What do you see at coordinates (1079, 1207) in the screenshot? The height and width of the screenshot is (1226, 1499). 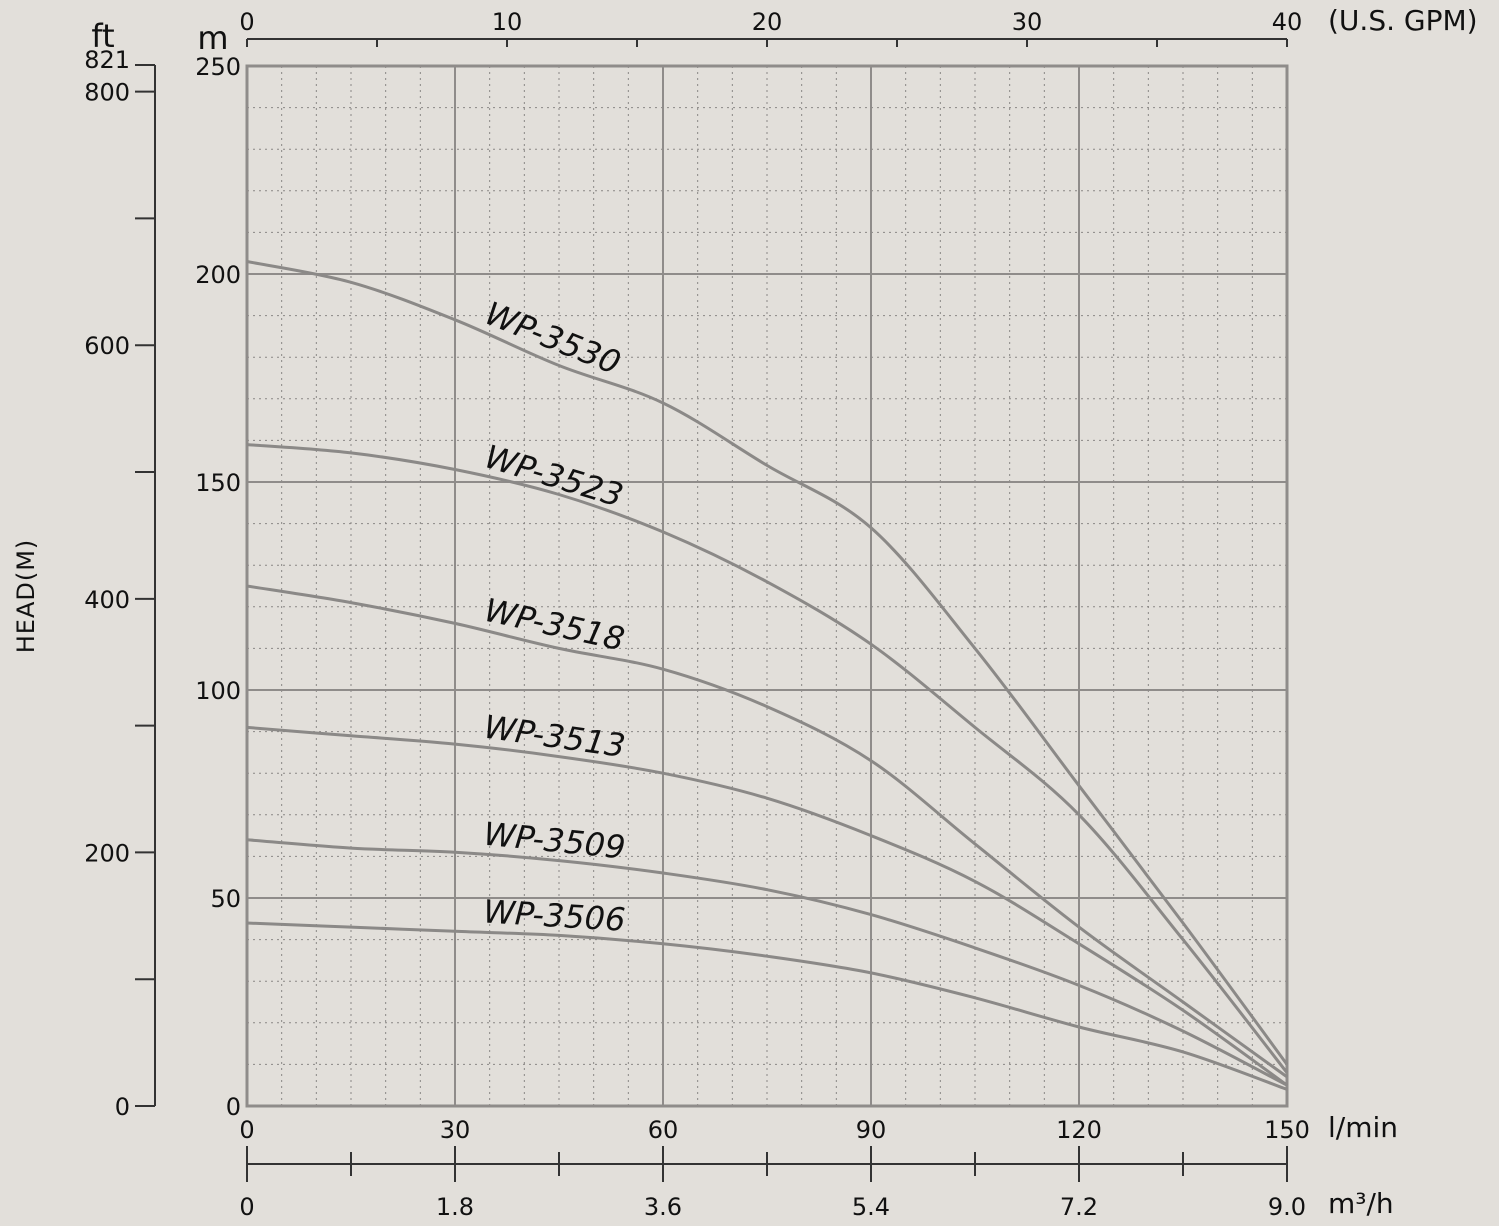 I see `m3h-tick-label: 7.2` at bounding box center [1079, 1207].